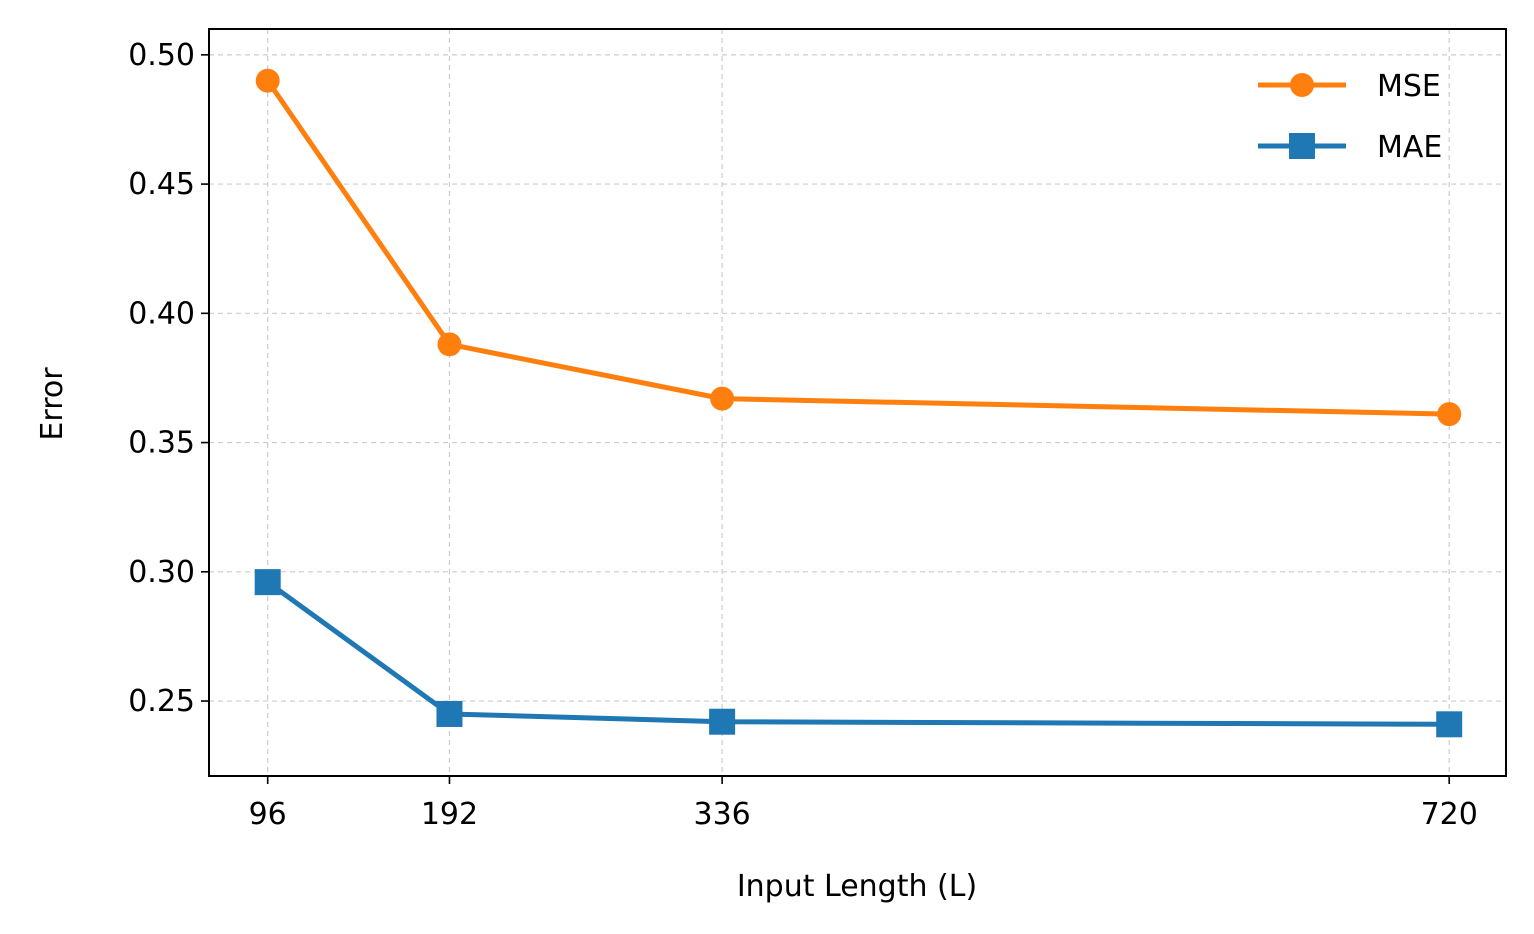 The image size is (1534, 934). I want to click on mae-line, so click(858, 653).